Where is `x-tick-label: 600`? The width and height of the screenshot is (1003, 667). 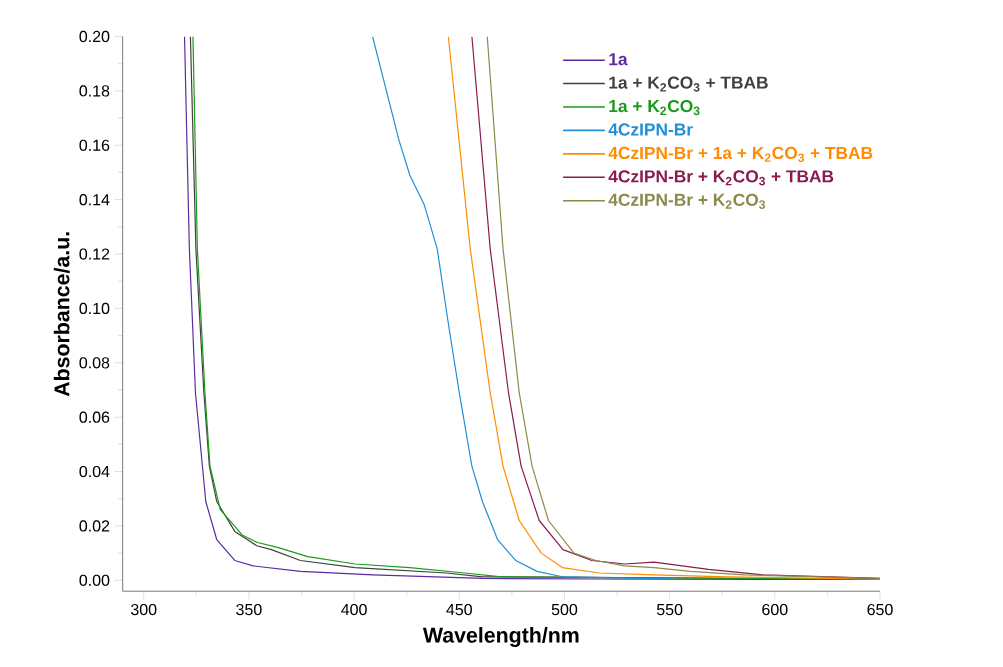
x-tick-label: 600 is located at coordinates (775, 609).